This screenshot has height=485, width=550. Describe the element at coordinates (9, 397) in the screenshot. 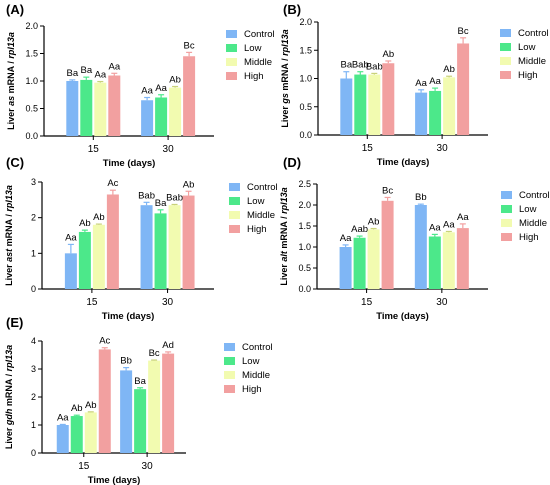

I see `y-axis-label: Liver gdh mRNA / rpl13a` at that location.